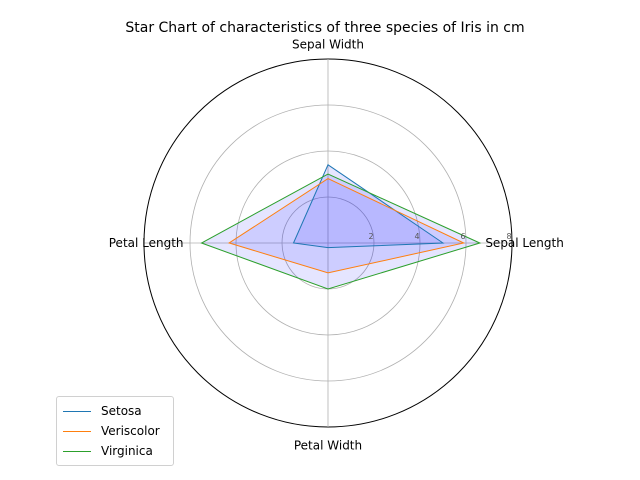 This screenshot has width=640, height=480. What do you see at coordinates (416, 236) in the screenshot?
I see `tick-label-4: 4` at bounding box center [416, 236].